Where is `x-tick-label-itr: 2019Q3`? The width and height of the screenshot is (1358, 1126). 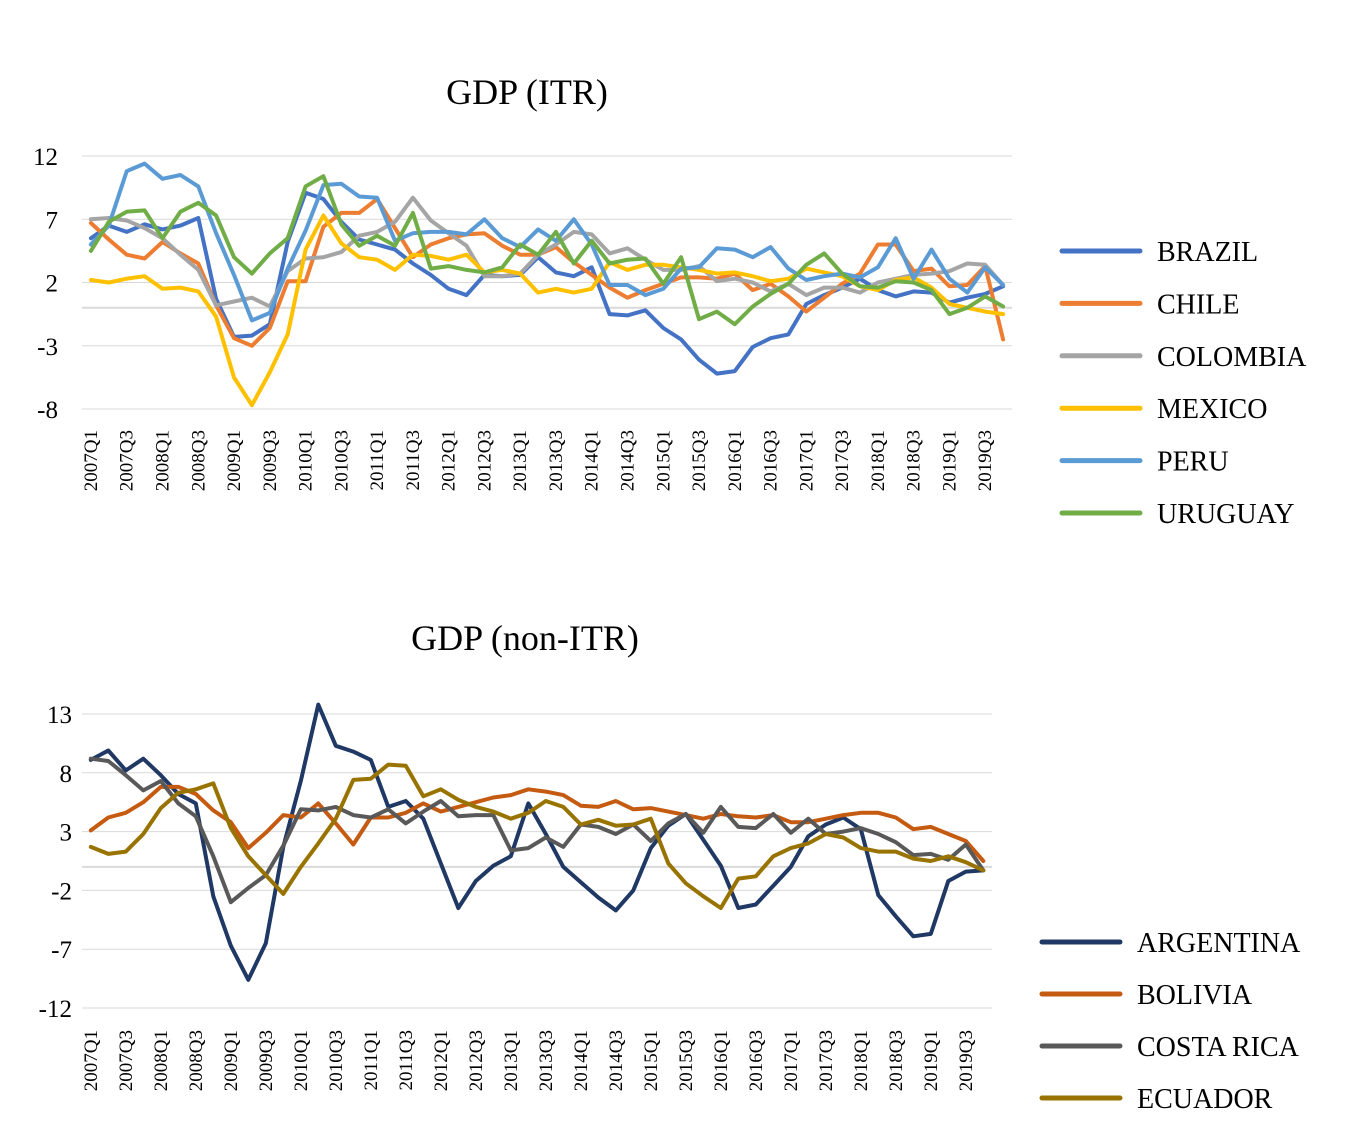
x-tick-label-itr: 2019Q3 is located at coordinates (985, 460).